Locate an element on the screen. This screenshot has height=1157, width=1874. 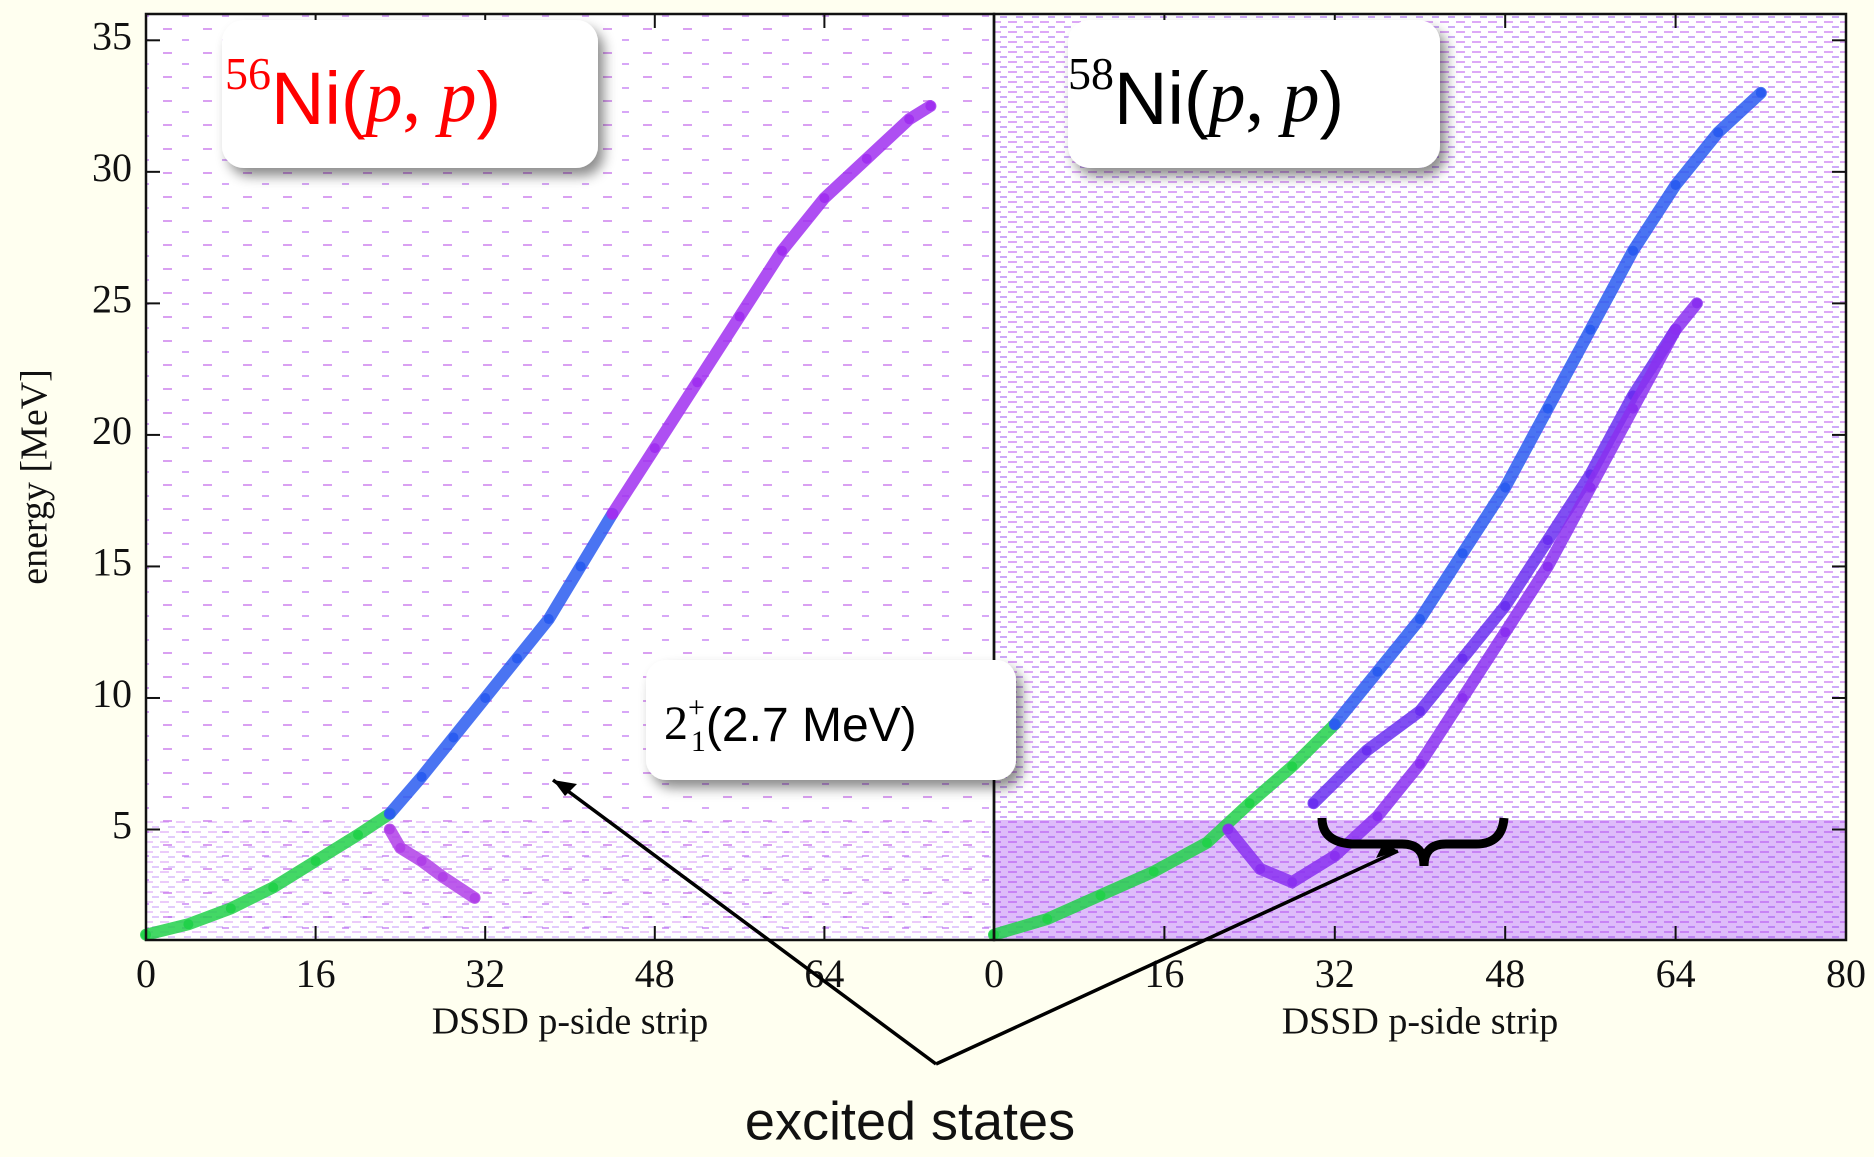
brace is located at coordinates (1413, 842).